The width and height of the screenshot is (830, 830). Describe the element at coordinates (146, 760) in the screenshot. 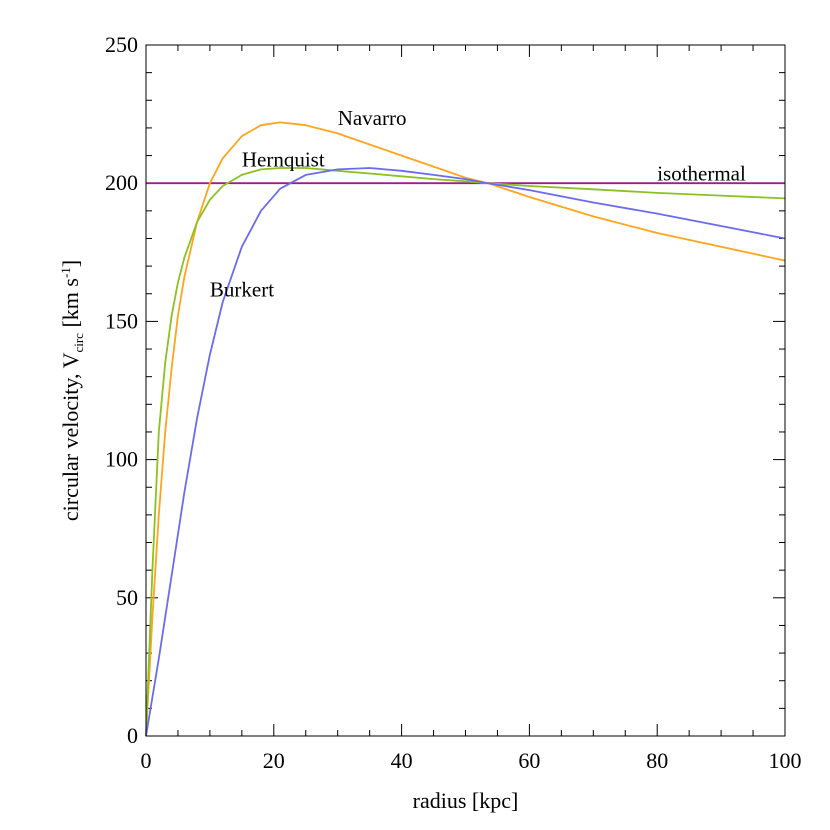

I see `x-tick-label: 0` at that location.